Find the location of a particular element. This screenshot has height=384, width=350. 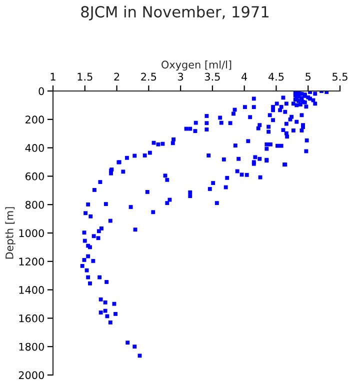

x-tick-label: 5.5 is located at coordinates (340, 76).